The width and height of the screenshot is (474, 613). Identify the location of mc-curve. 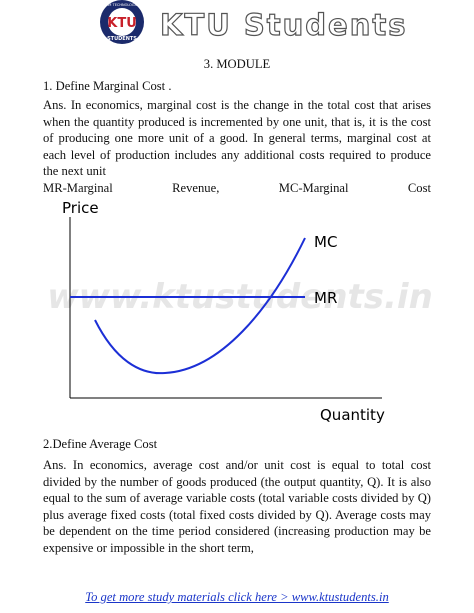
(200, 306).